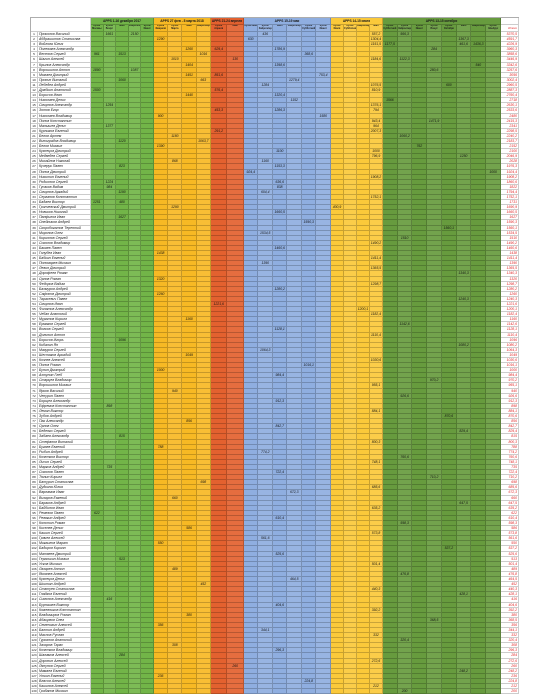 Image resolution: width=534 pixels, height=700 pixels. What do you see at coordinates (64, 121) in the screenshot?
I see `player-name: Попов Константин` at bounding box center [64, 121].